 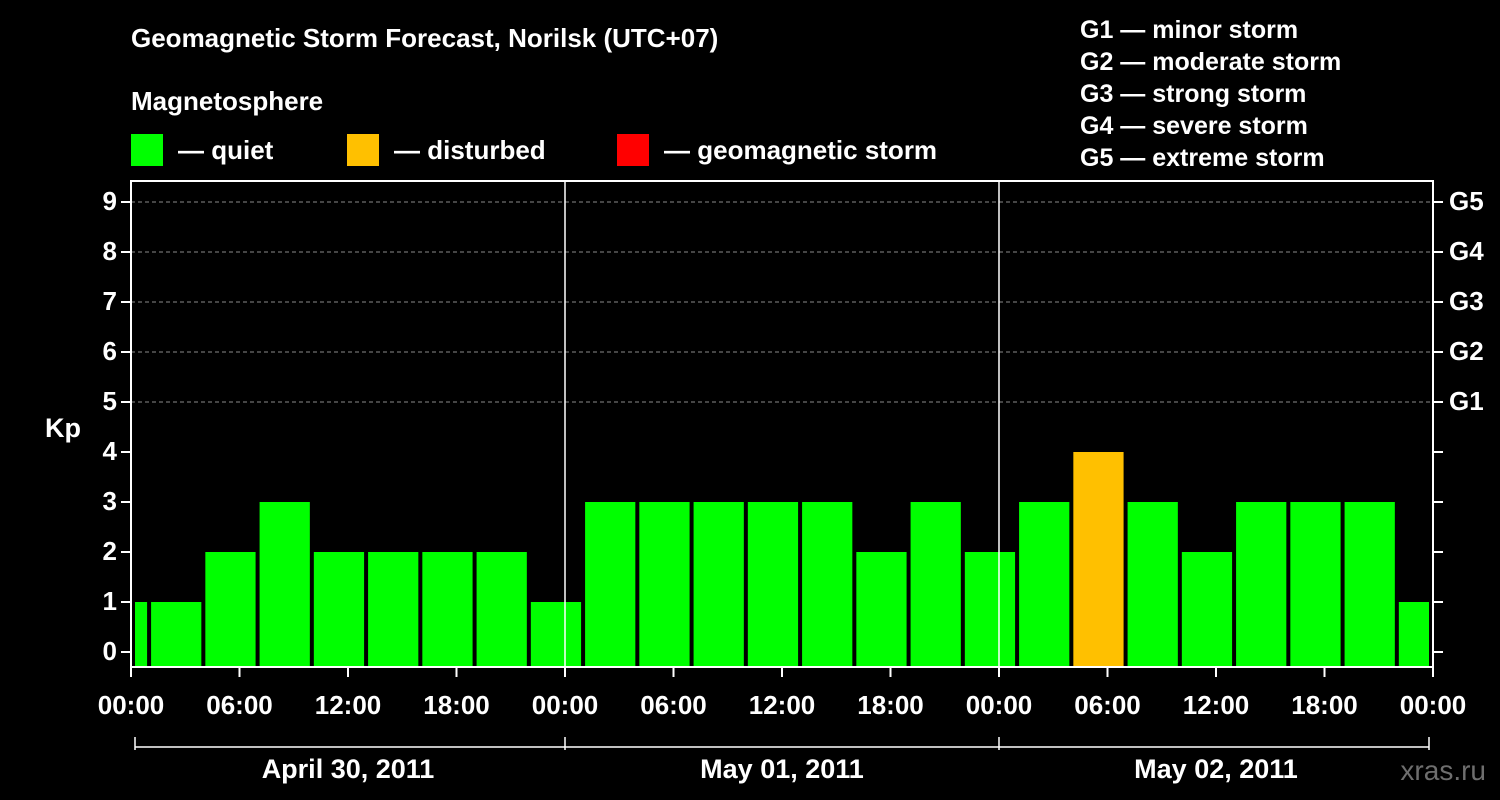 I want to click on y-tick-label: 3, so click(x=110, y=501).